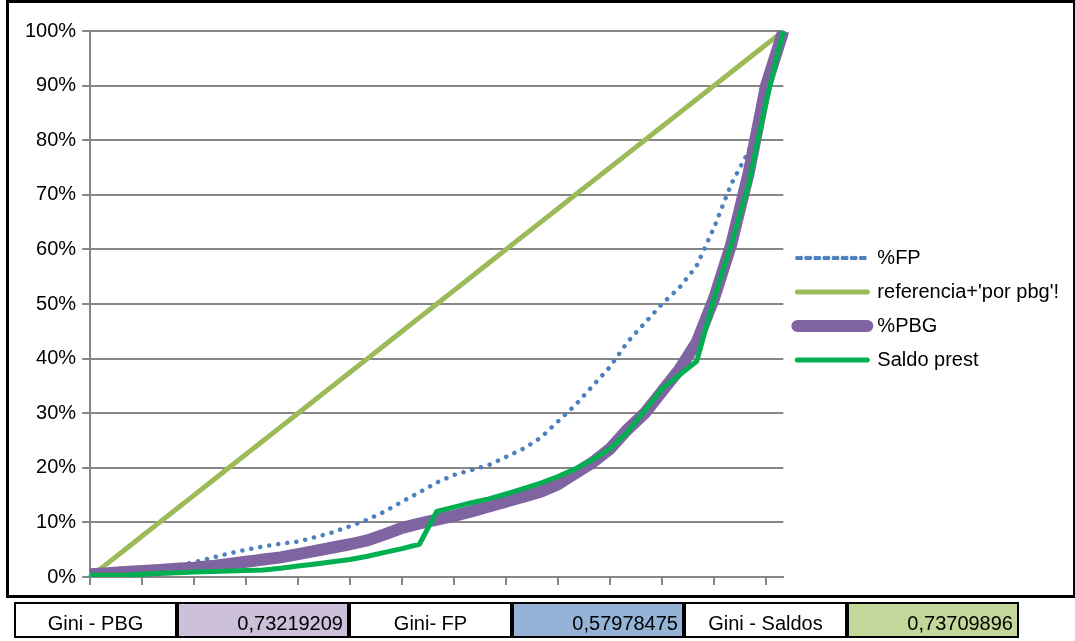 The image size is (1075, 641). What do you see at coordinates (56, 520) in the screenshot?
I see `y-tick-label: 10%` at bounding box center [56, 520].